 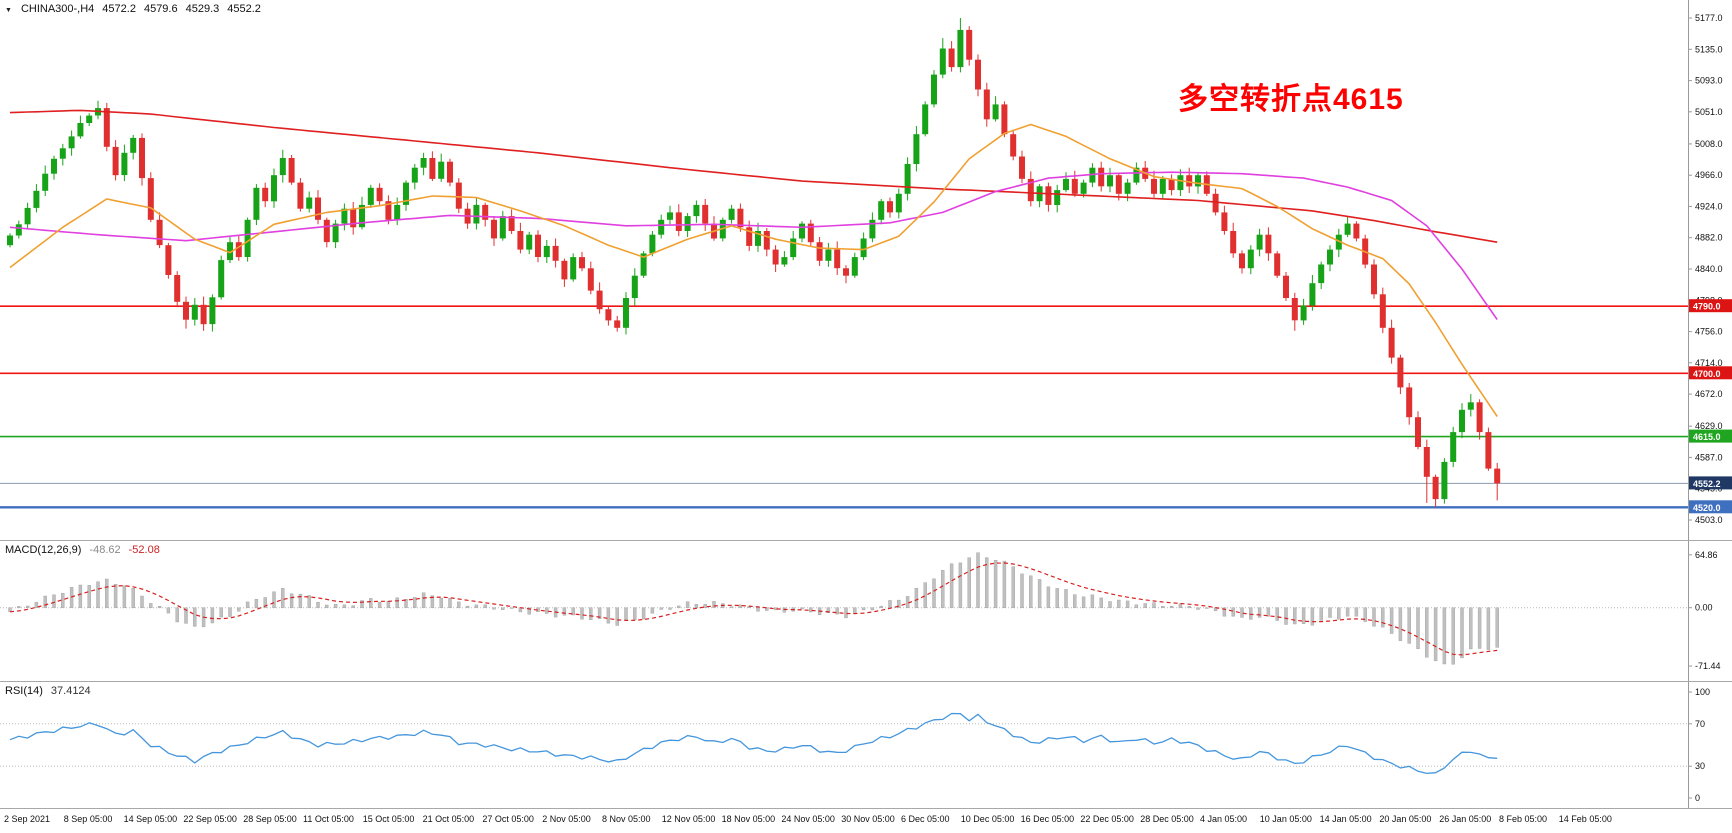 What do you see at coordinates (1345, 819) in the screenshot?
I see `time-axis-label: 14 Jan 05:00` at bounding box center [1345, 819].